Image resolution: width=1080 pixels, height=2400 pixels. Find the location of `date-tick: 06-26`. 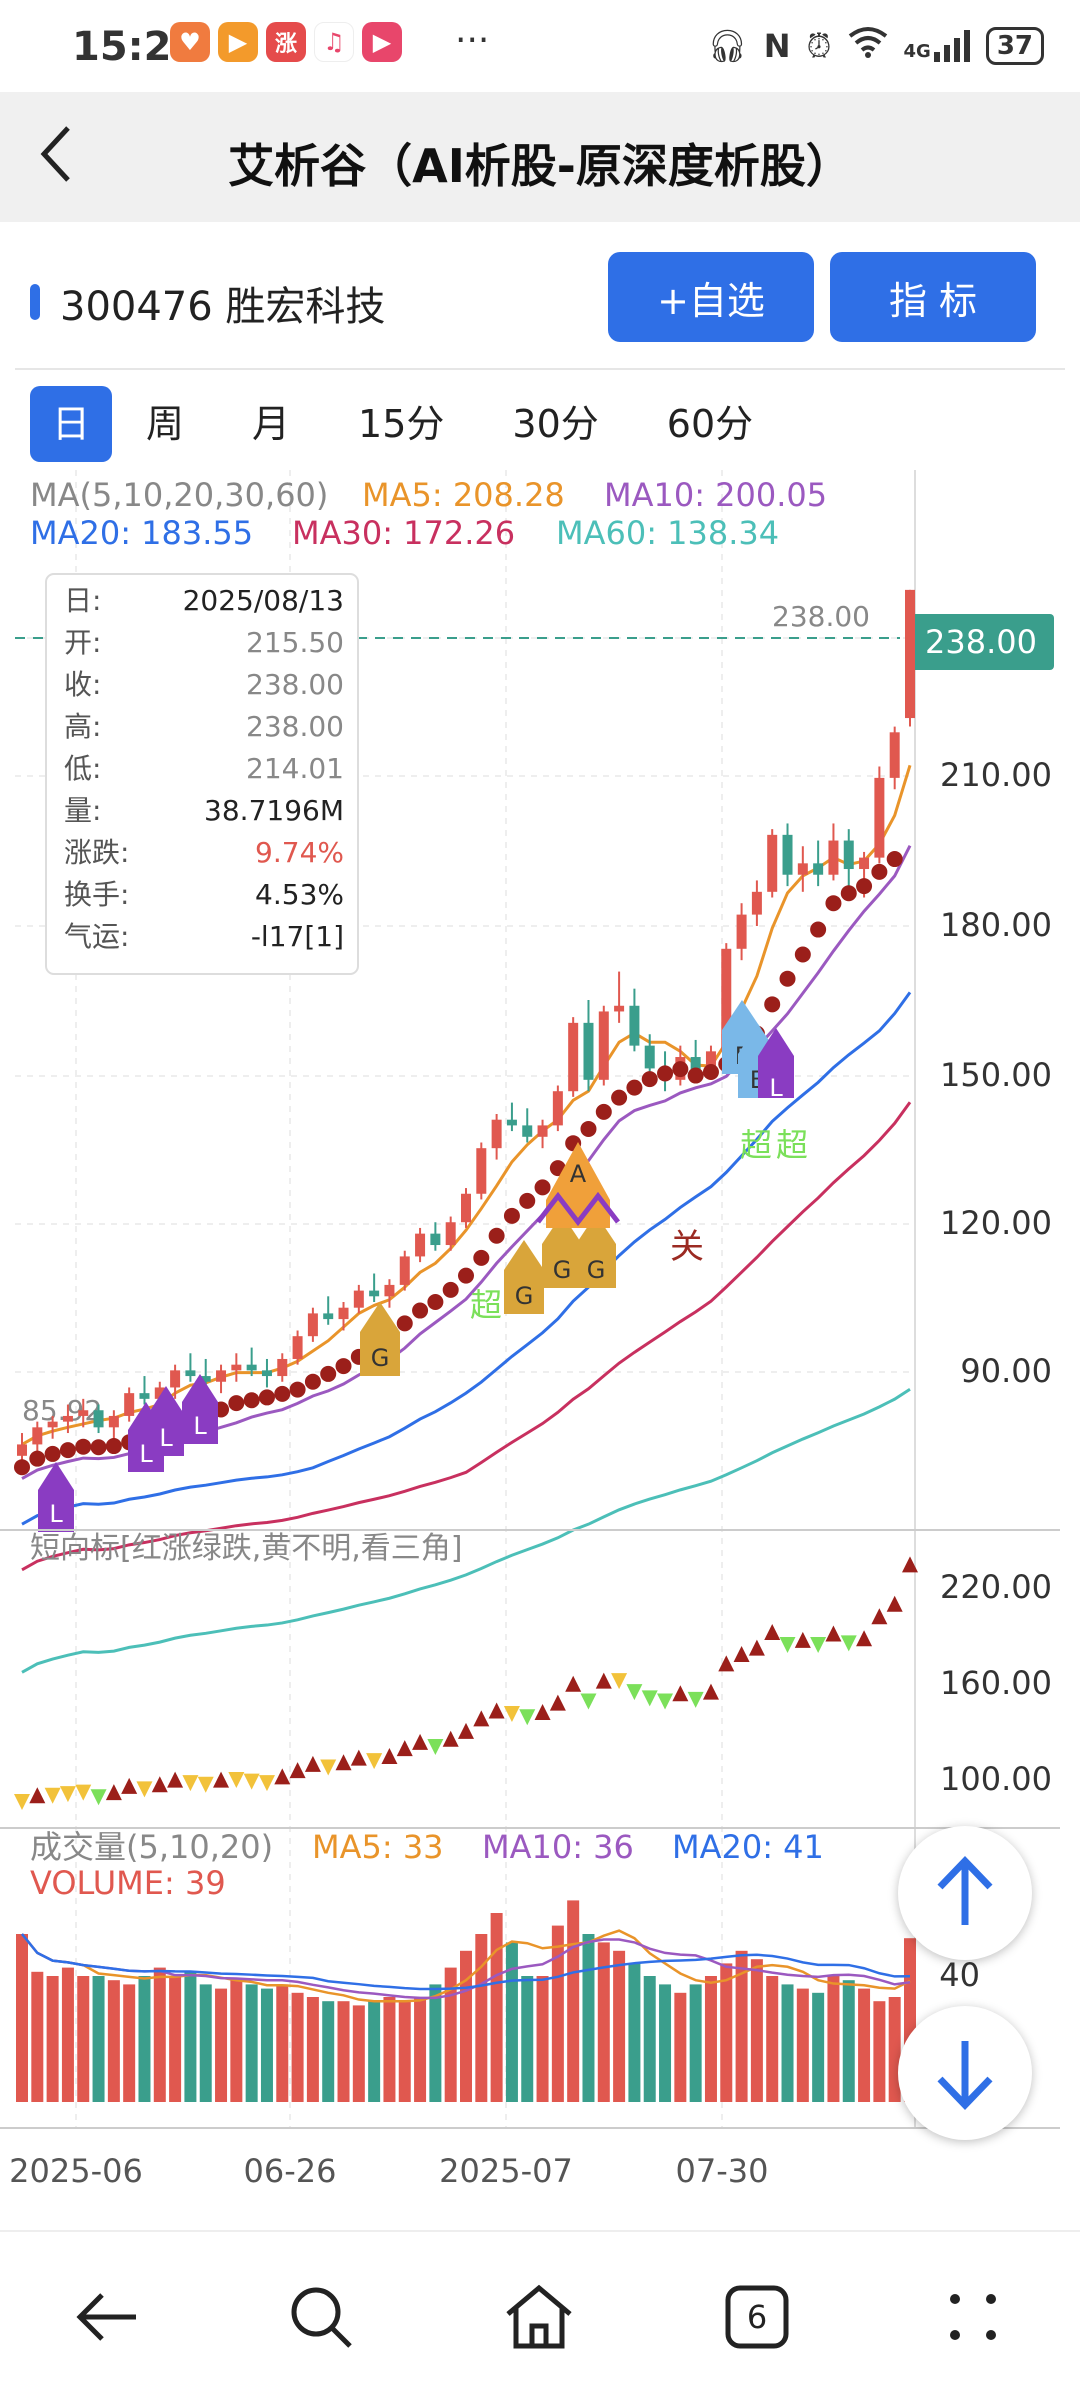

date-tick: 06-26 is located at coordinates (290, 2171).